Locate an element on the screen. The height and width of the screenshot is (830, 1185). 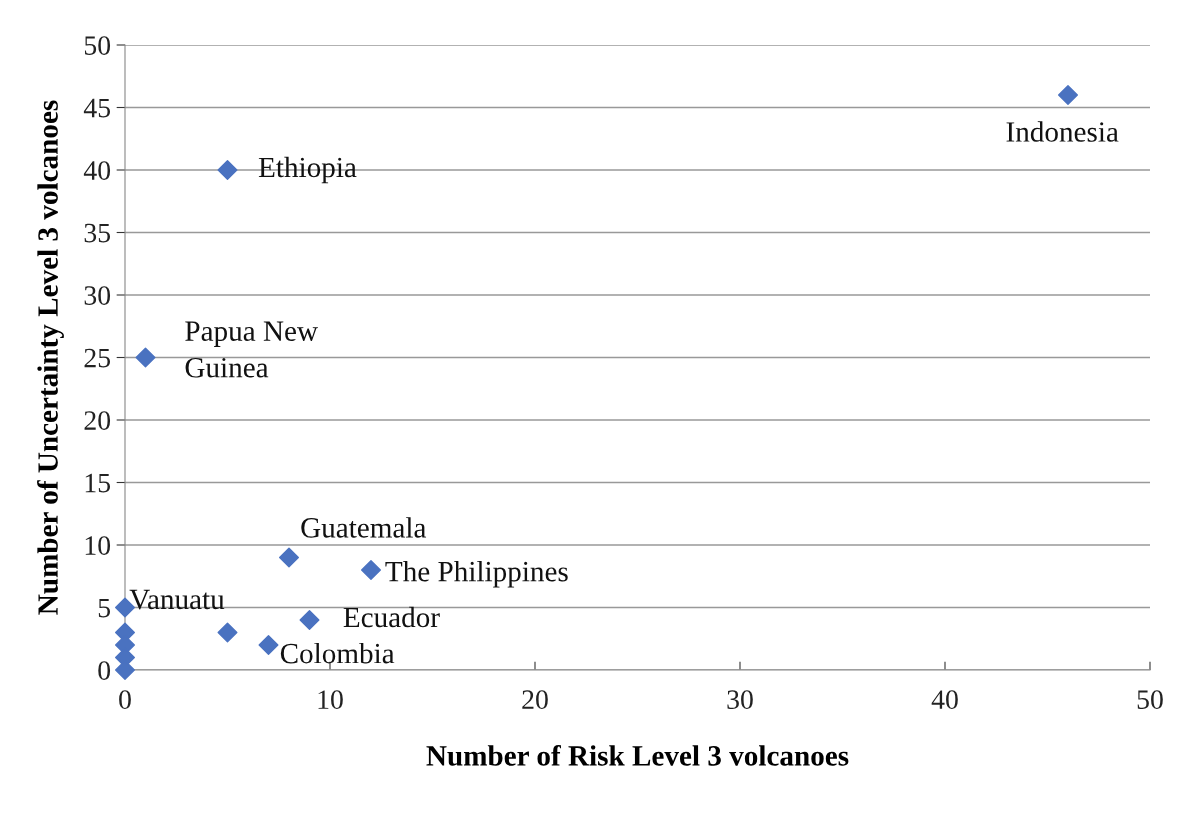
annotation: Guatemala is located at coordinates (364, 527).